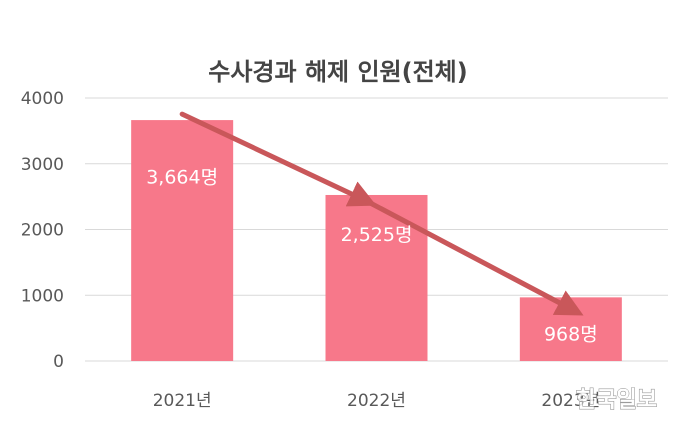  What do you see at coordinates (571, 334) in the screenshot?
I see `bar-data-label: 968명` at bounding box center [571, 334].